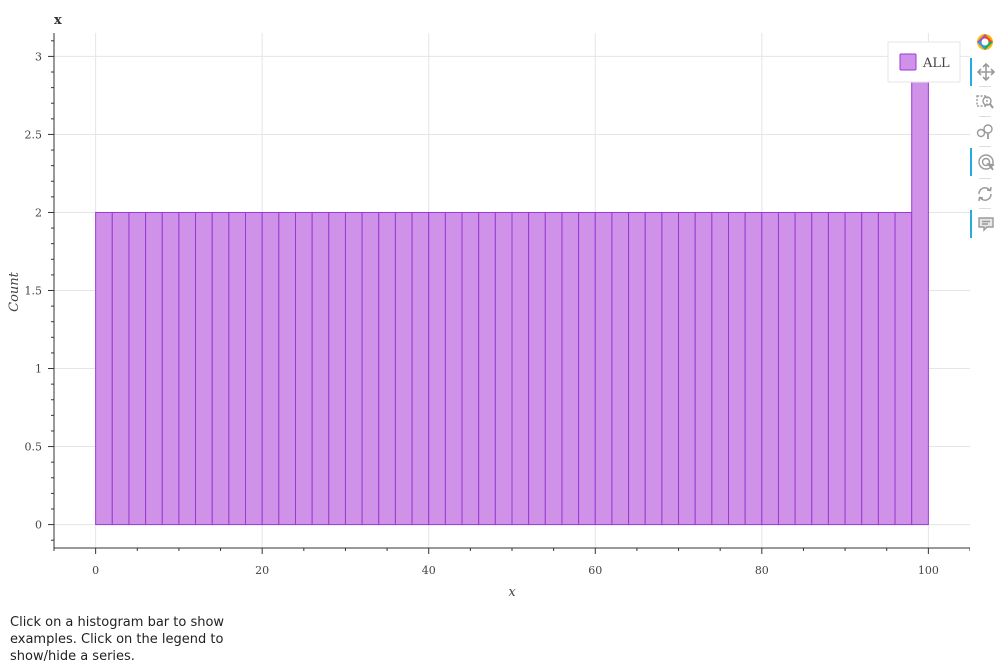 Image resolution: width=1000 pixels, height=664 pixels. I want to click on legend-label-all: ALL, so click(936, 63).